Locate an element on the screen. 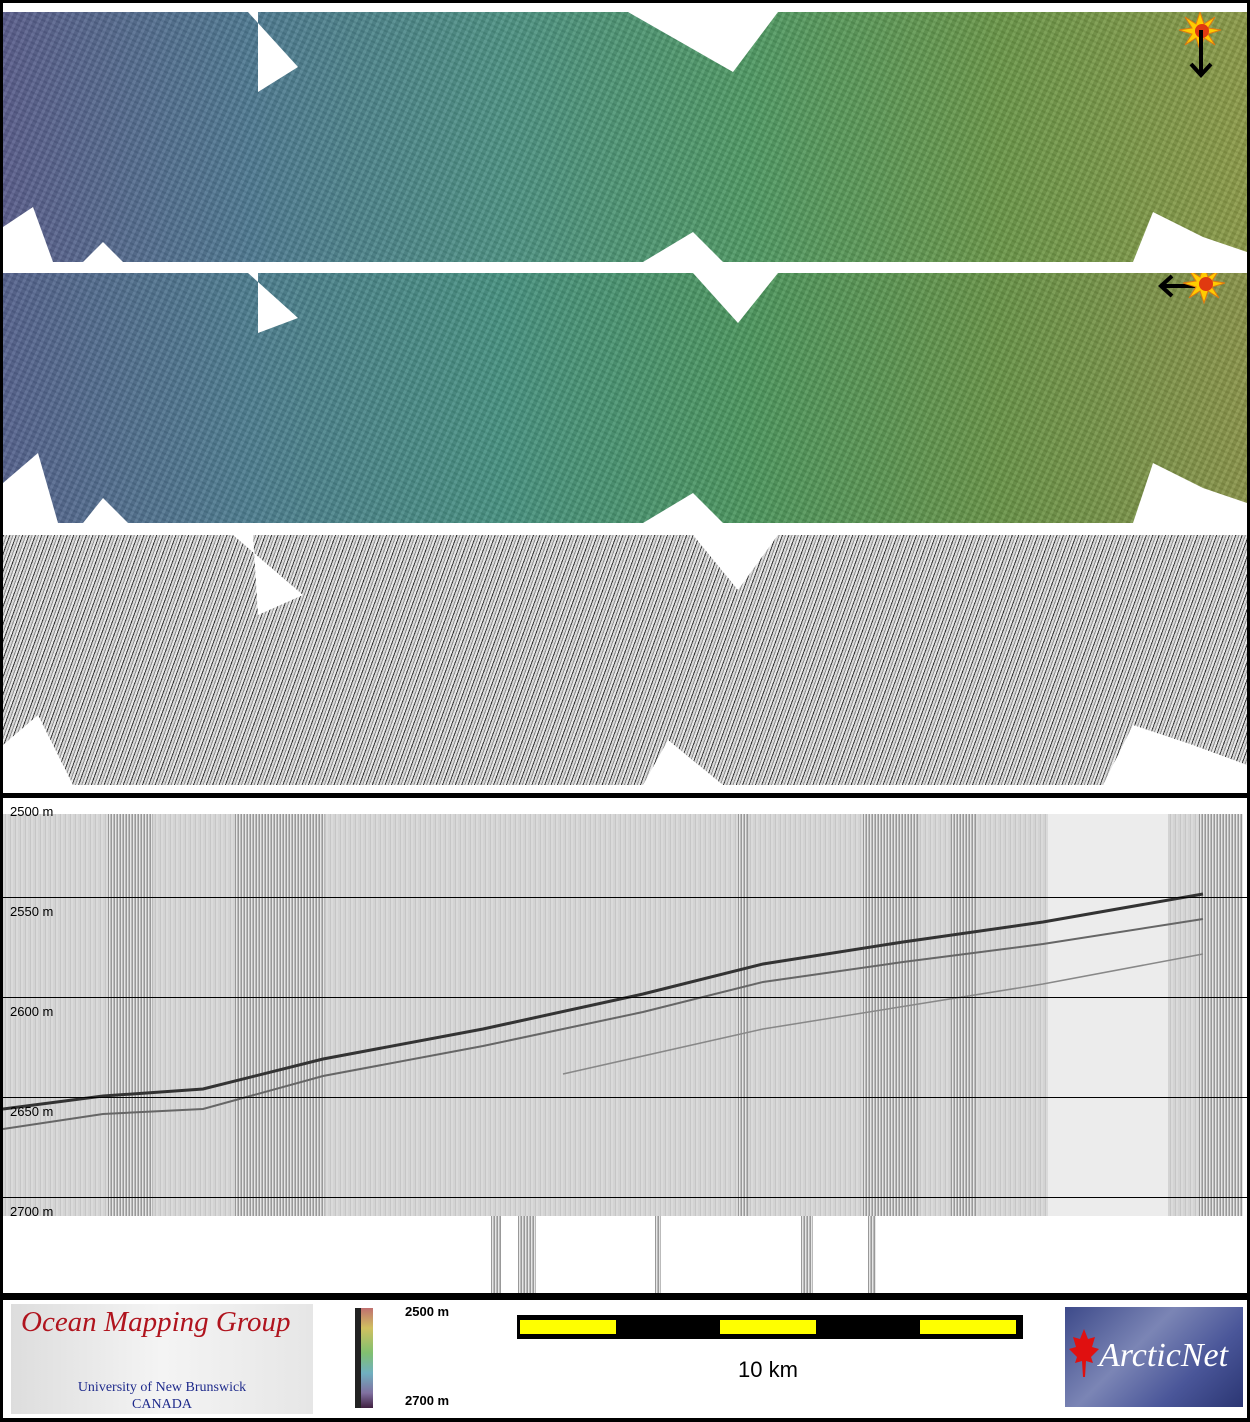 The image size is (1250, 1422). maple-leaf-icon is located at coordinates (1084, 1353).